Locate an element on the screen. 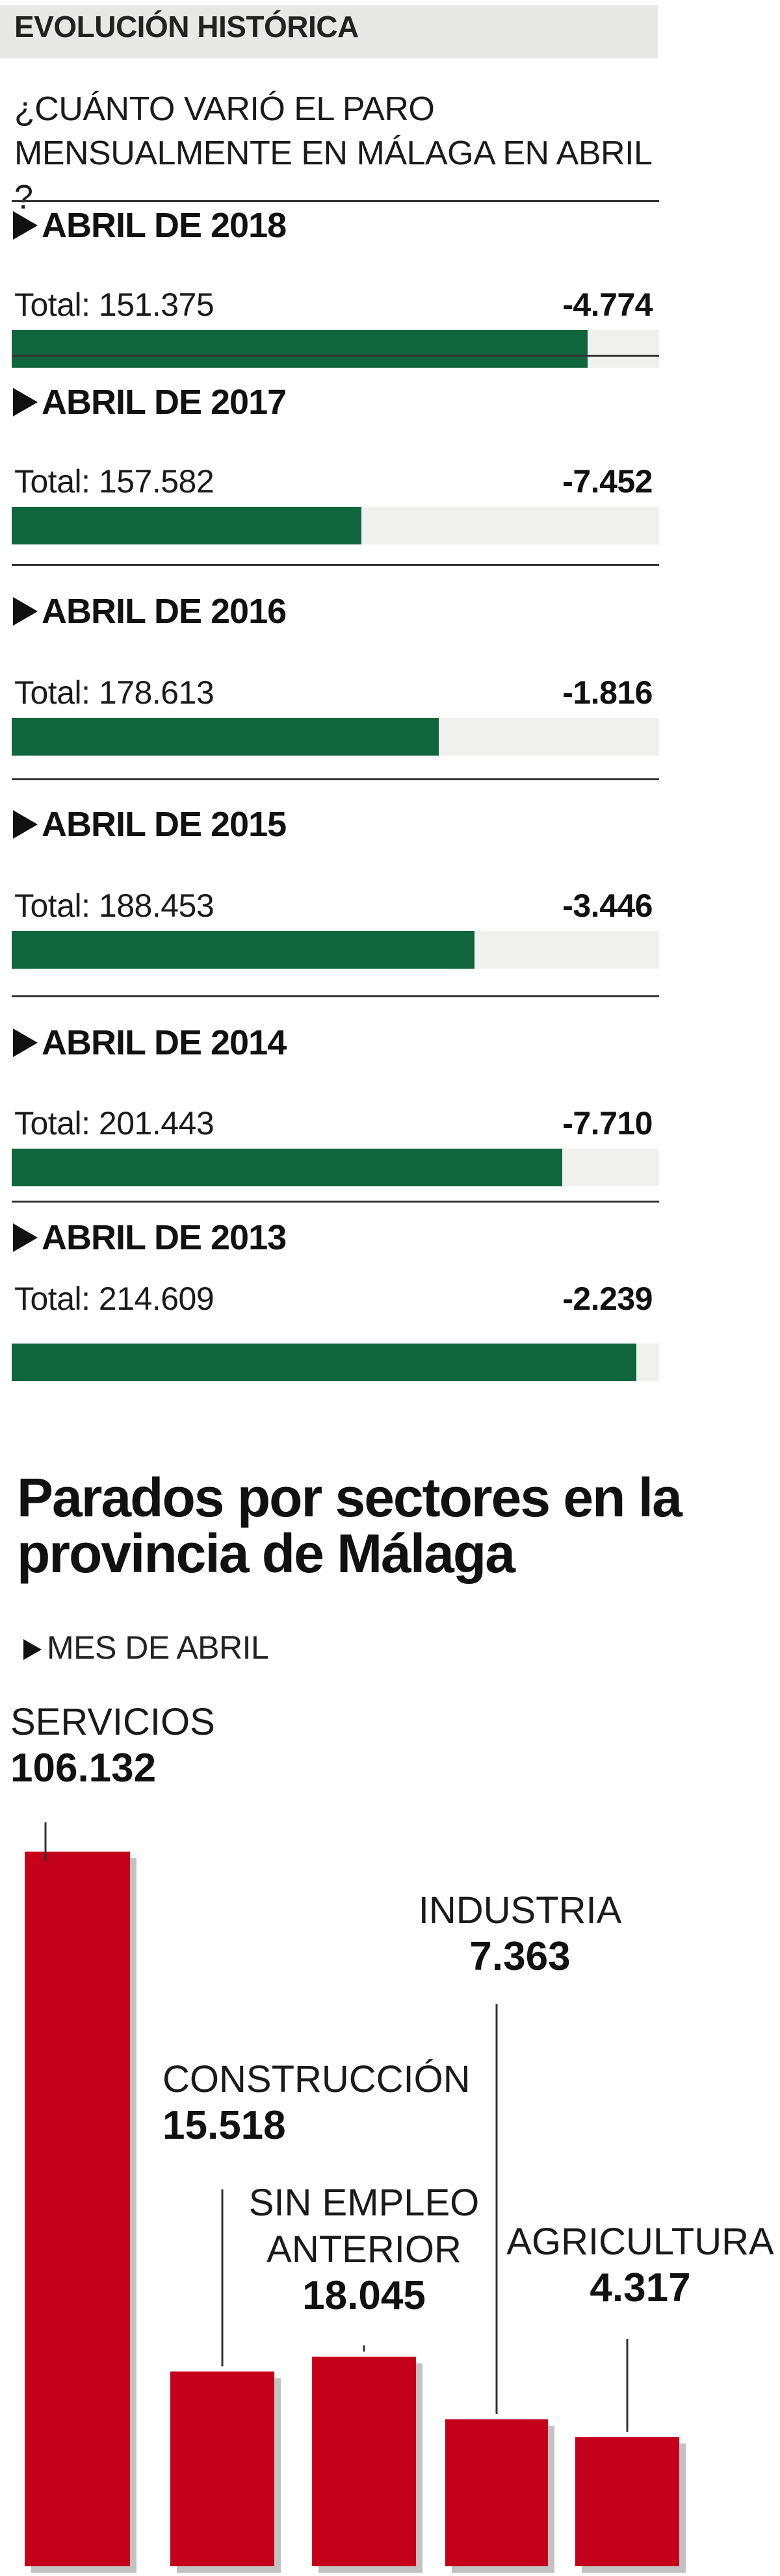 The image size is (780, 2576). year-title: ABRIL DE 2015 is located at coordinates (150, 824).